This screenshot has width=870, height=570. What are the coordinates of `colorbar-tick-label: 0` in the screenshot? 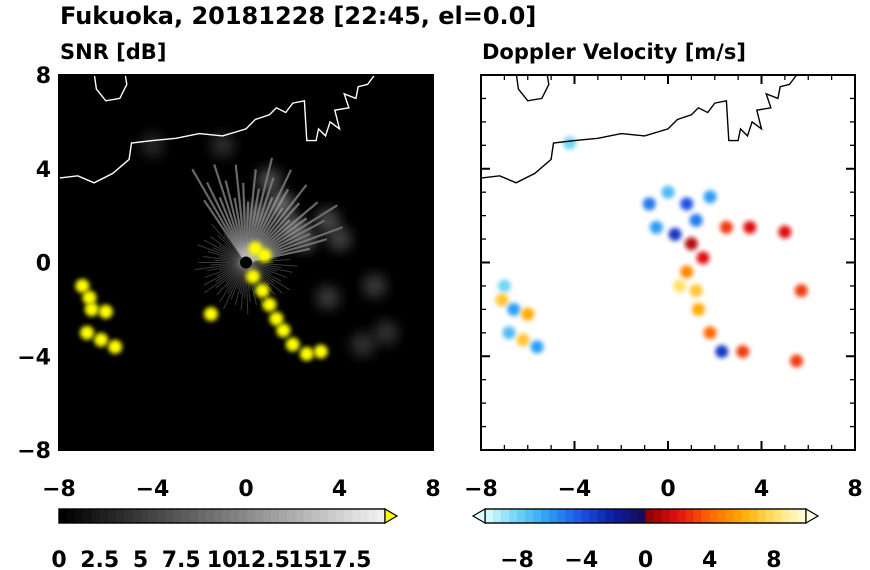 It's located at (58, 559).